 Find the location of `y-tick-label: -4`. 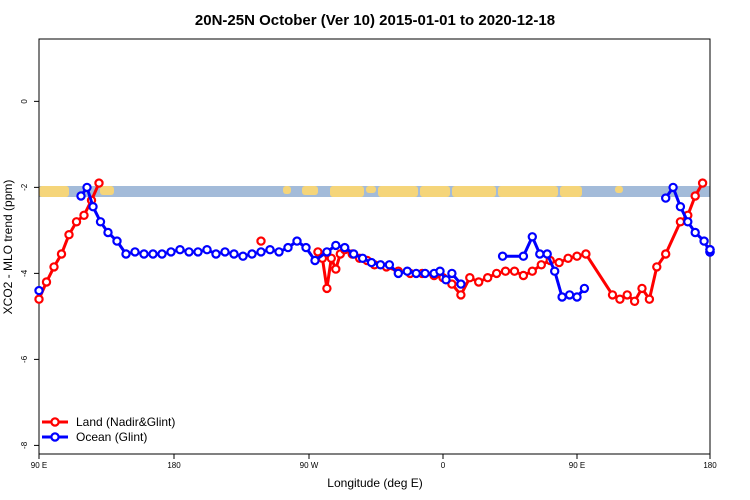

y-tick-label: -4 is located at coordinates (24, 273).